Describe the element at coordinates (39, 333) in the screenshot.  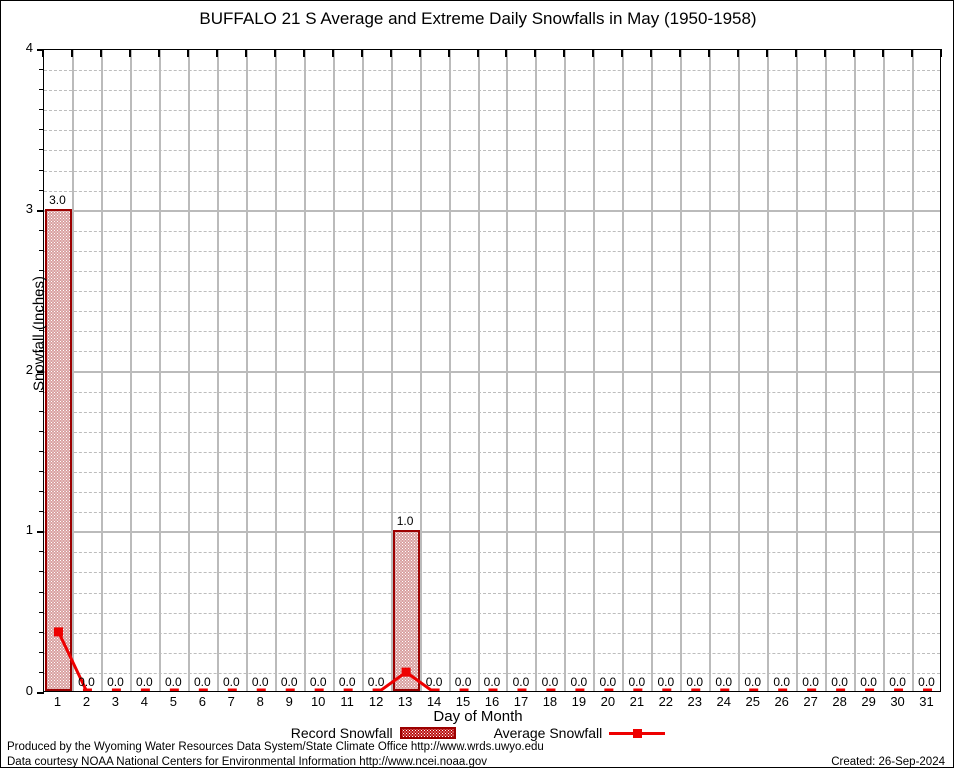
I see `y-axis-title: Snowfall (Inches)` at that location.